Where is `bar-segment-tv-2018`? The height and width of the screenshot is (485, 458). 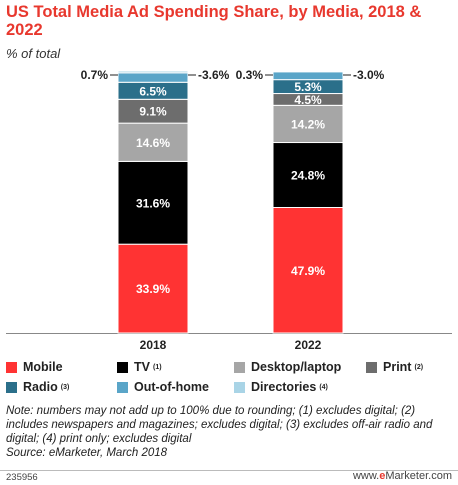
bar-segment-tv-2018 is located at coordinates (153, 202).